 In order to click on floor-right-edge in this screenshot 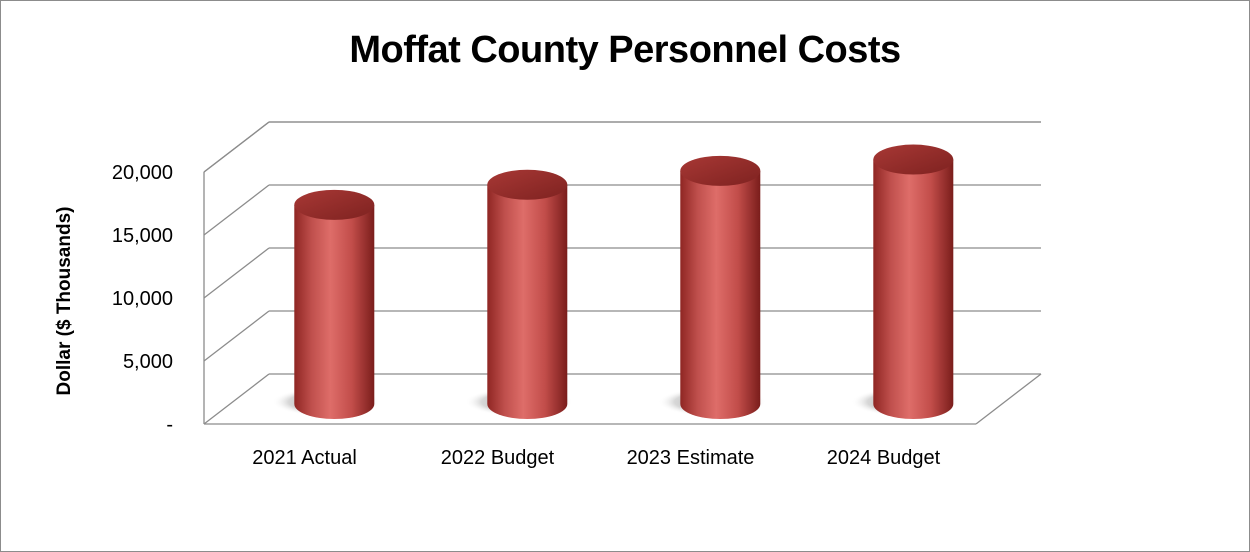, I will do `click(1008, 399)`.